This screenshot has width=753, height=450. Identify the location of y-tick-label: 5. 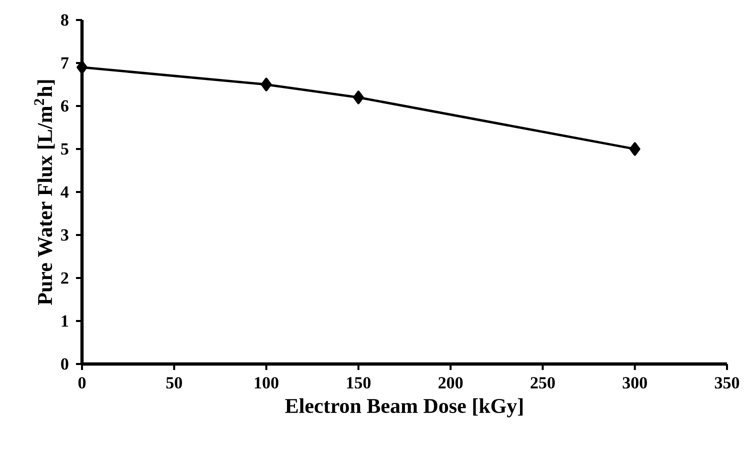
(64, 149).